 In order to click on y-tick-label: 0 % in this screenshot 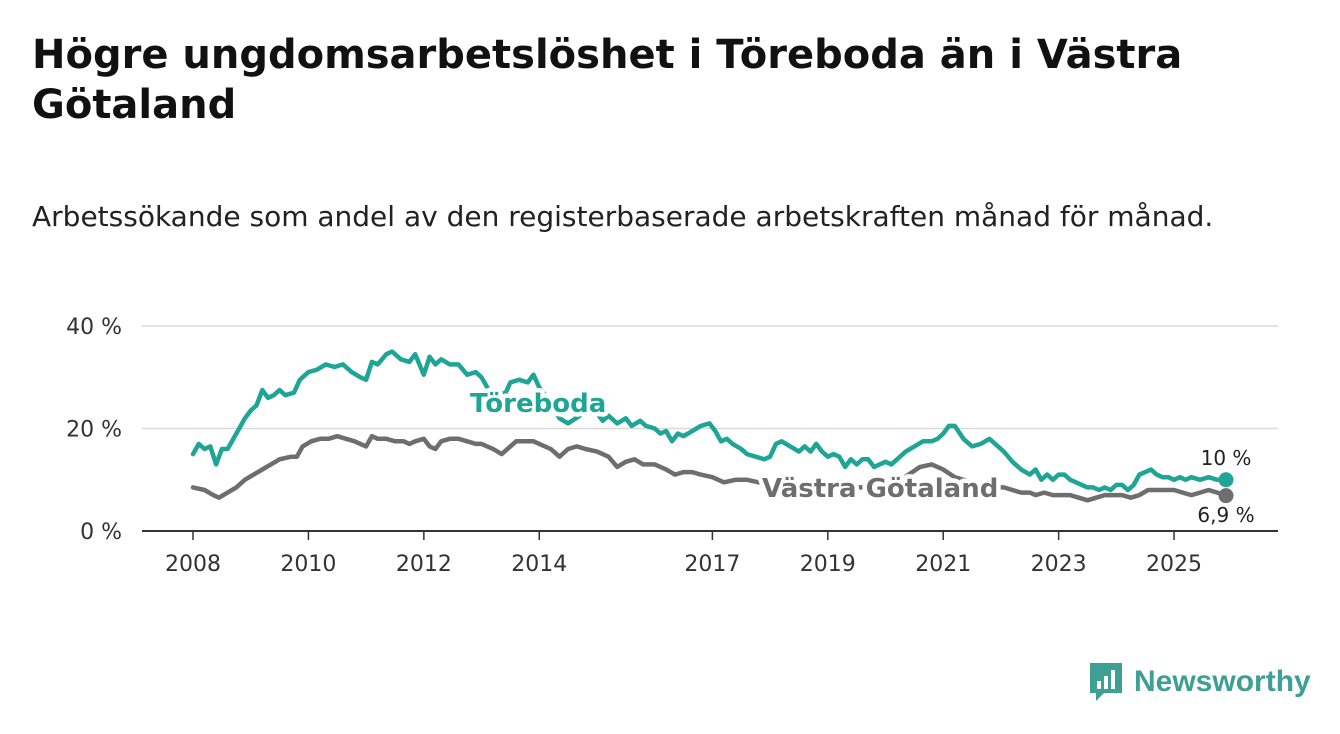, I will do `click(101, 532)`.